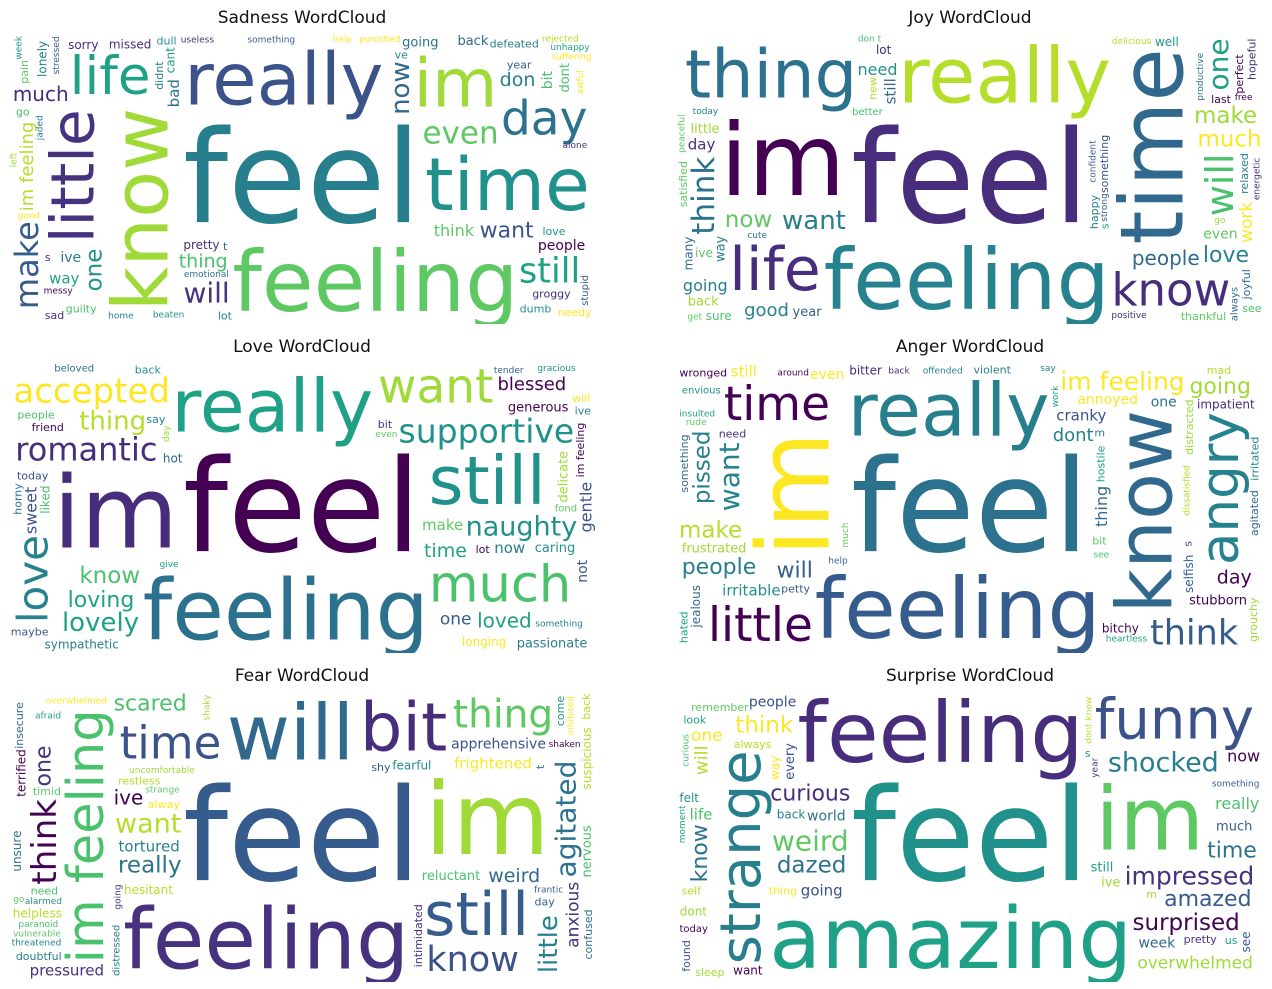 The height and width of the screenshot is (989, 1272). I want to click on word-found: found, so click(686, 956).